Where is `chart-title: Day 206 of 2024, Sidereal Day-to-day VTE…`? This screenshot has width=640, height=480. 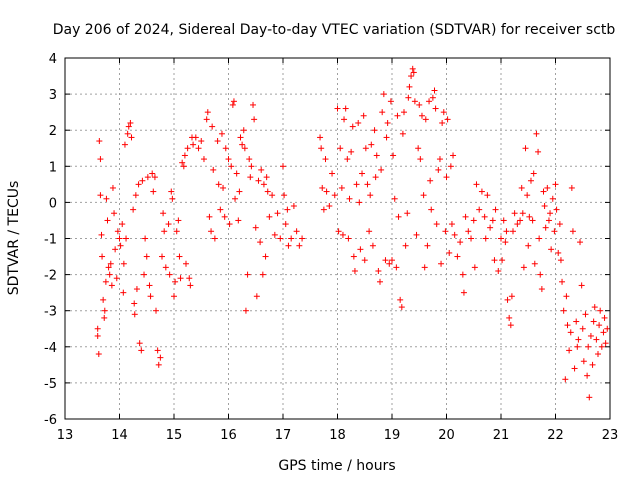
chart-title: Day 206 of 2024, Sidereal Day-to-day VTE… is located at coordinates (334, 30).